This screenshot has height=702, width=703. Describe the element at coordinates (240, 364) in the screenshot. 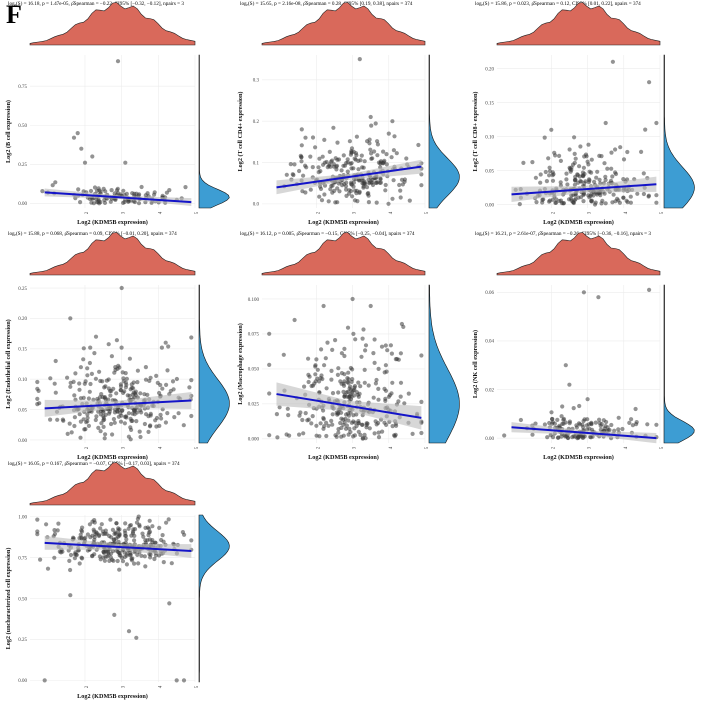

I see `y-axis-label: Log2 (Macrophage expression)` at that location.